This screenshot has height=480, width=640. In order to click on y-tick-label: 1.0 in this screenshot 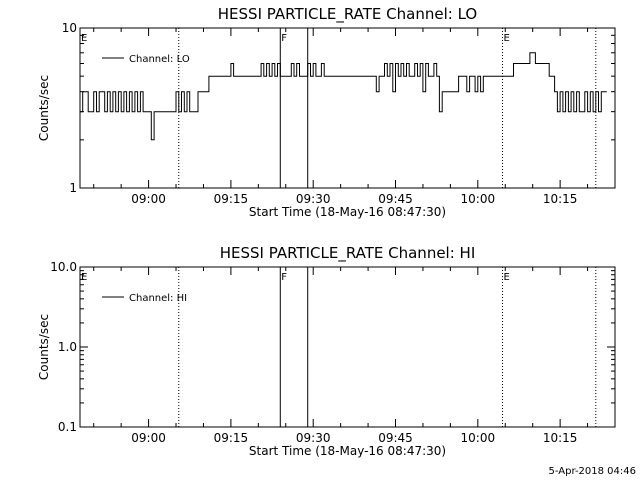, I will do `click(67, 347)`.